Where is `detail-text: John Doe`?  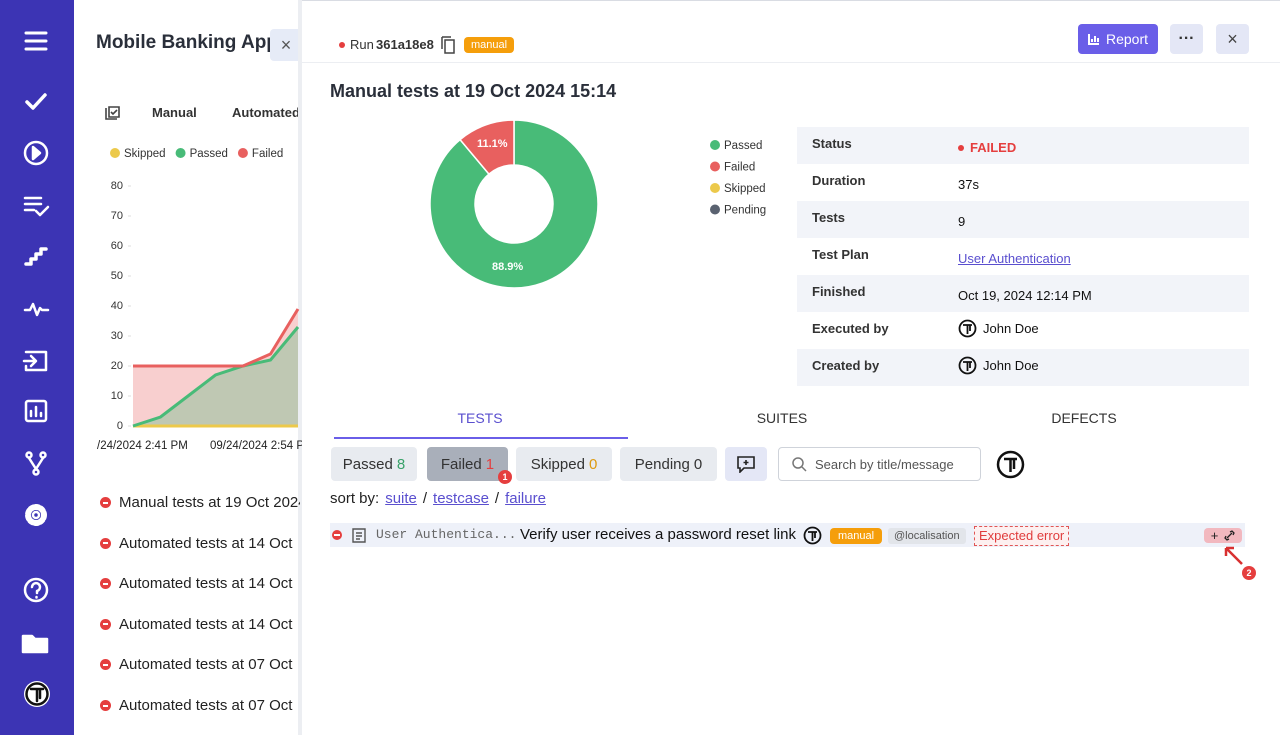
detail-text: John Doe is located at coordinates (1011, 328).